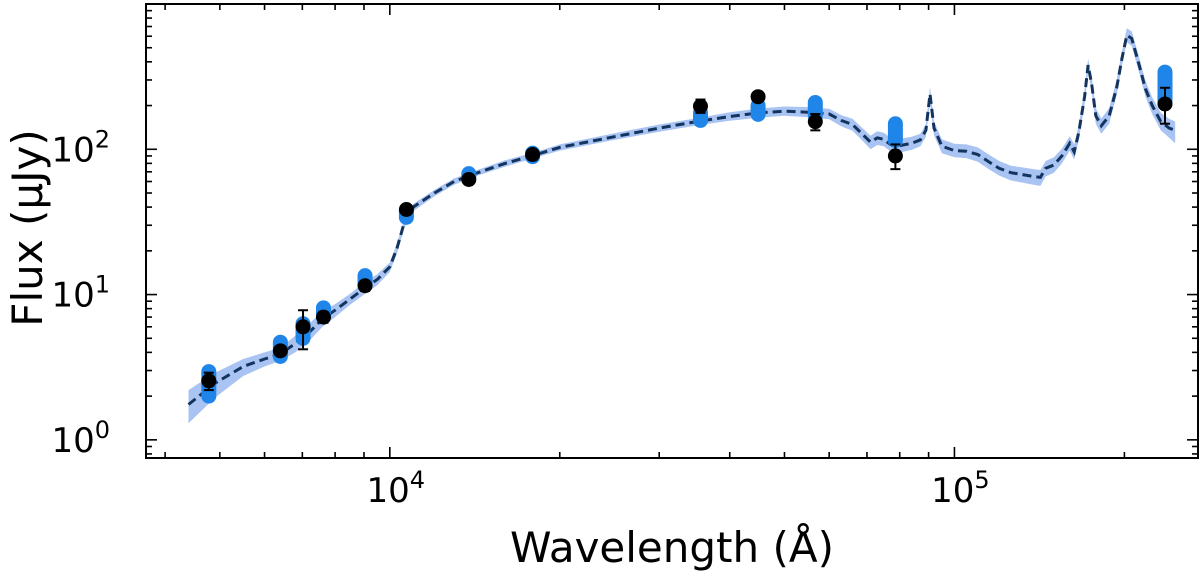 This screenshot has height=574, width=1200. What do you see at coordinates (80, 293) in the screenshot?
I see `y-tick-label: 10¹` at bounding box center [80, 293].